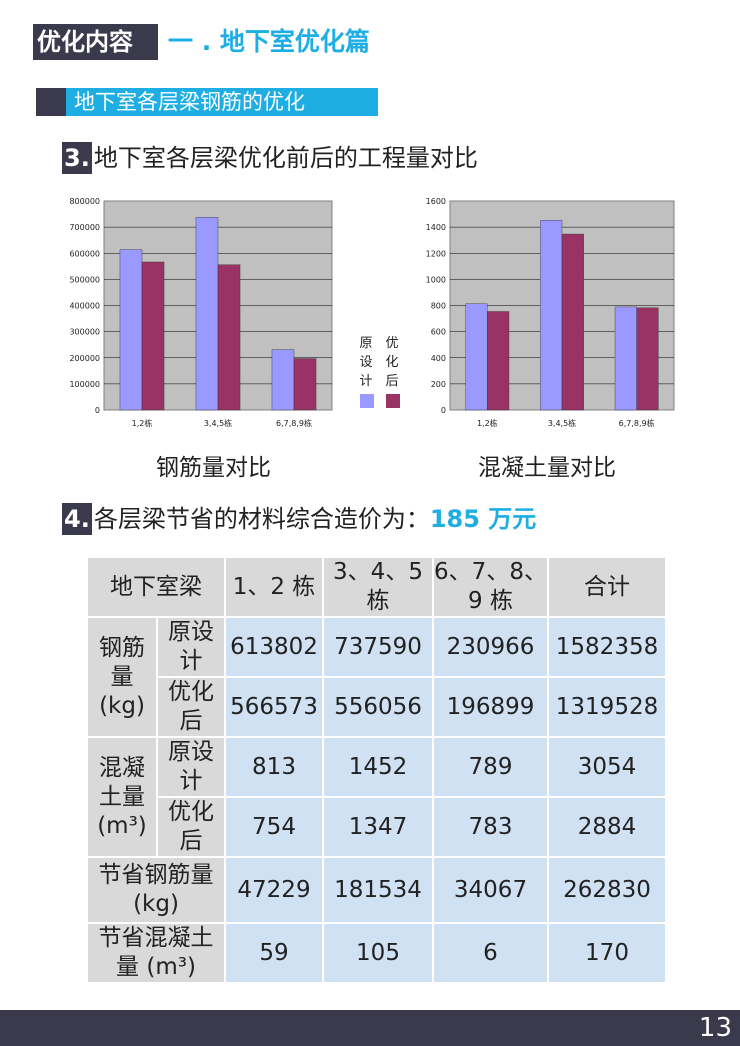 The image size is (740, 1046). I want to click on table-cell: 556056, so click(378, 707).